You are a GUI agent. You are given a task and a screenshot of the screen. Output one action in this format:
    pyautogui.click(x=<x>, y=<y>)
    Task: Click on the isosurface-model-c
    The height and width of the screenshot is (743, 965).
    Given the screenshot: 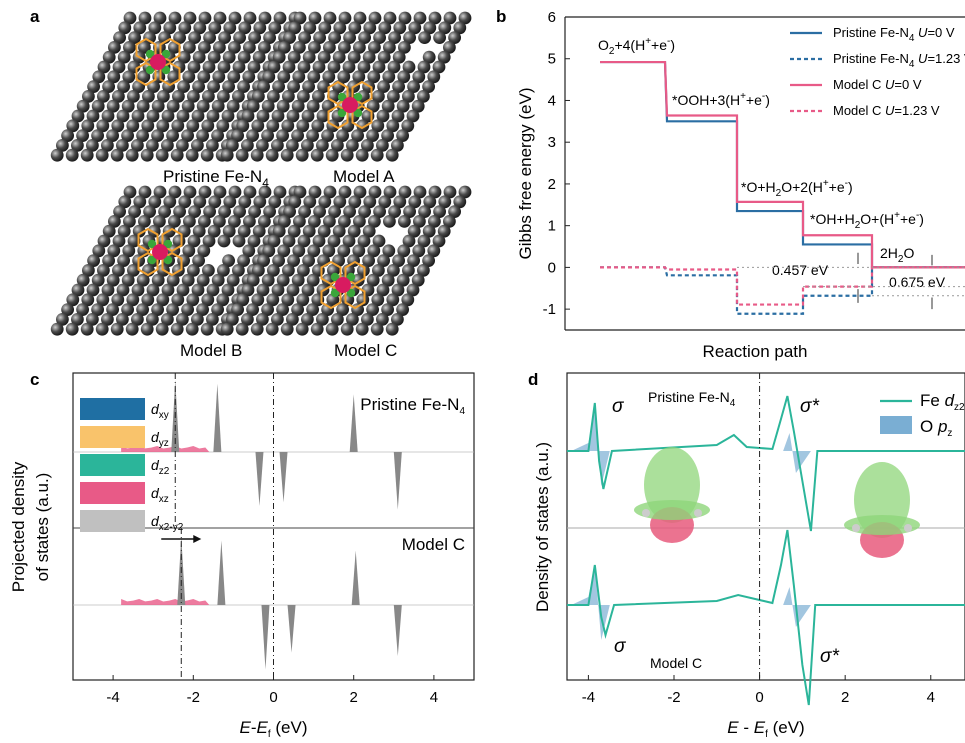 What is the action you would take?
    pyautogui.click(x=882, y=510)
    